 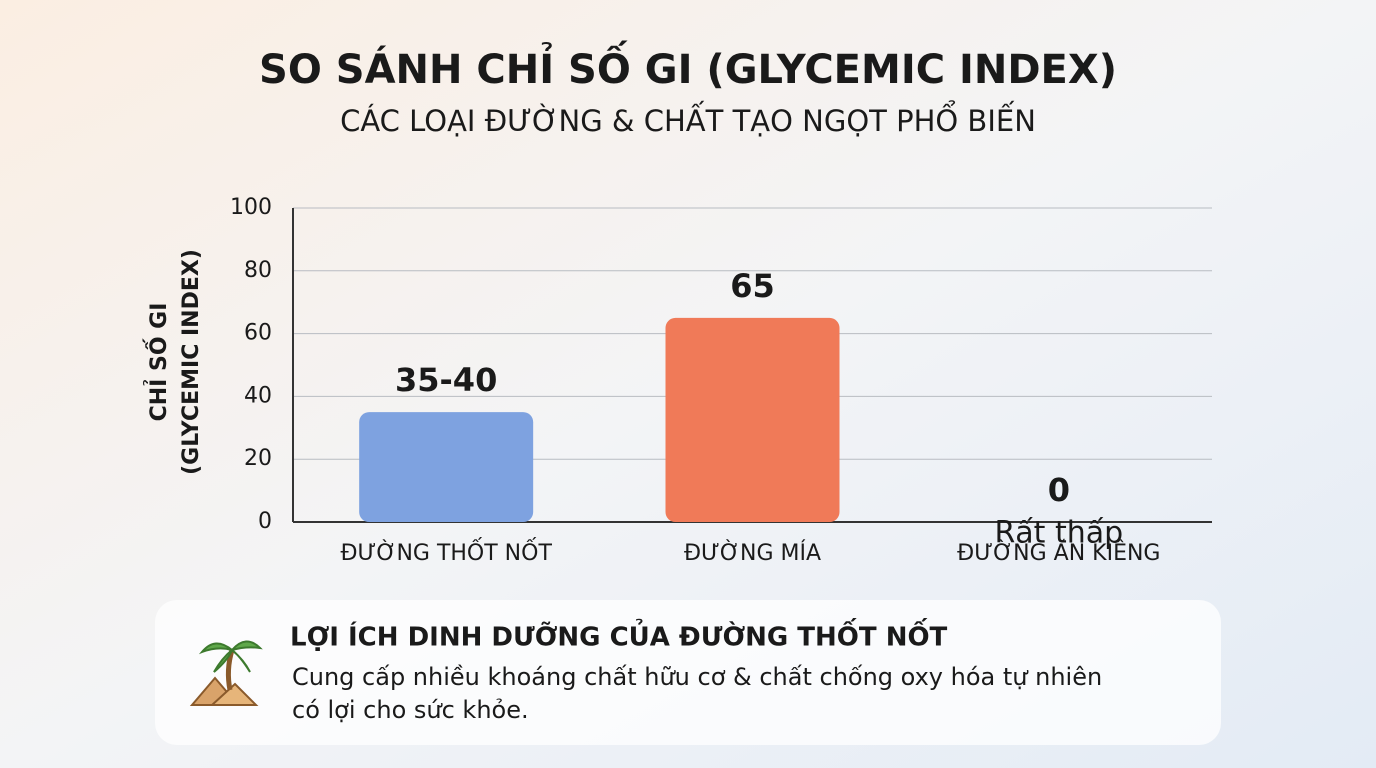 I want to click on card-title: LỢI ÍCH DINH DƯỠNG CỦA ĐƯỜNG THỐT NỐT, so click(x=619, y=635).